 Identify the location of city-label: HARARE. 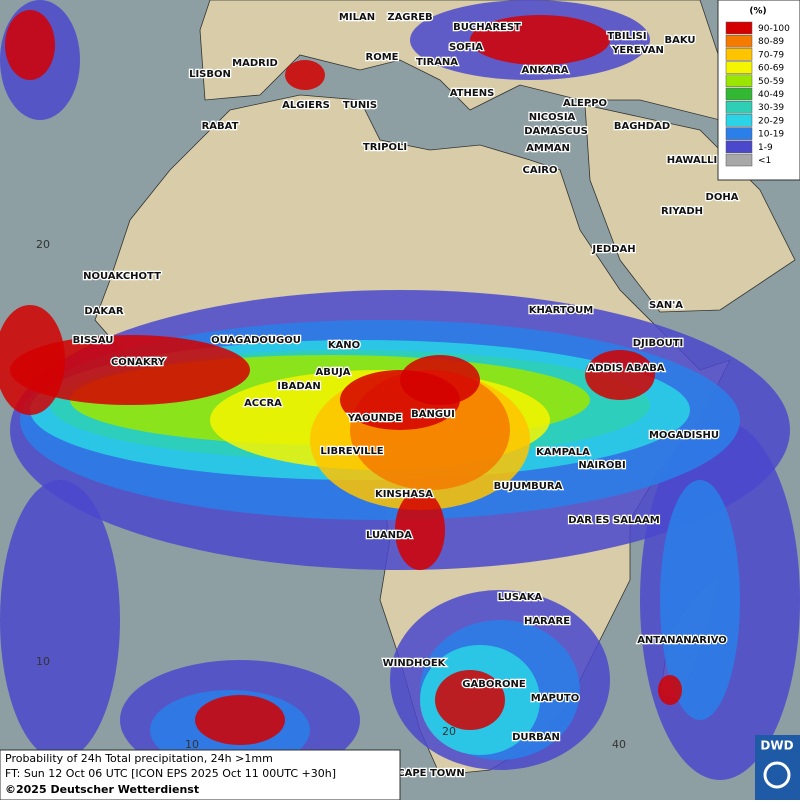
(547, 621).